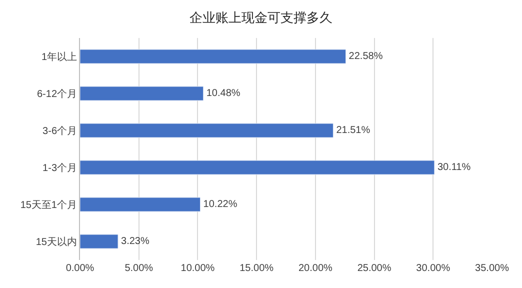  Describe the element at coordinates (48, 205) in the screenshot. I see `y-tick-label: 15天至1个月` at that location.